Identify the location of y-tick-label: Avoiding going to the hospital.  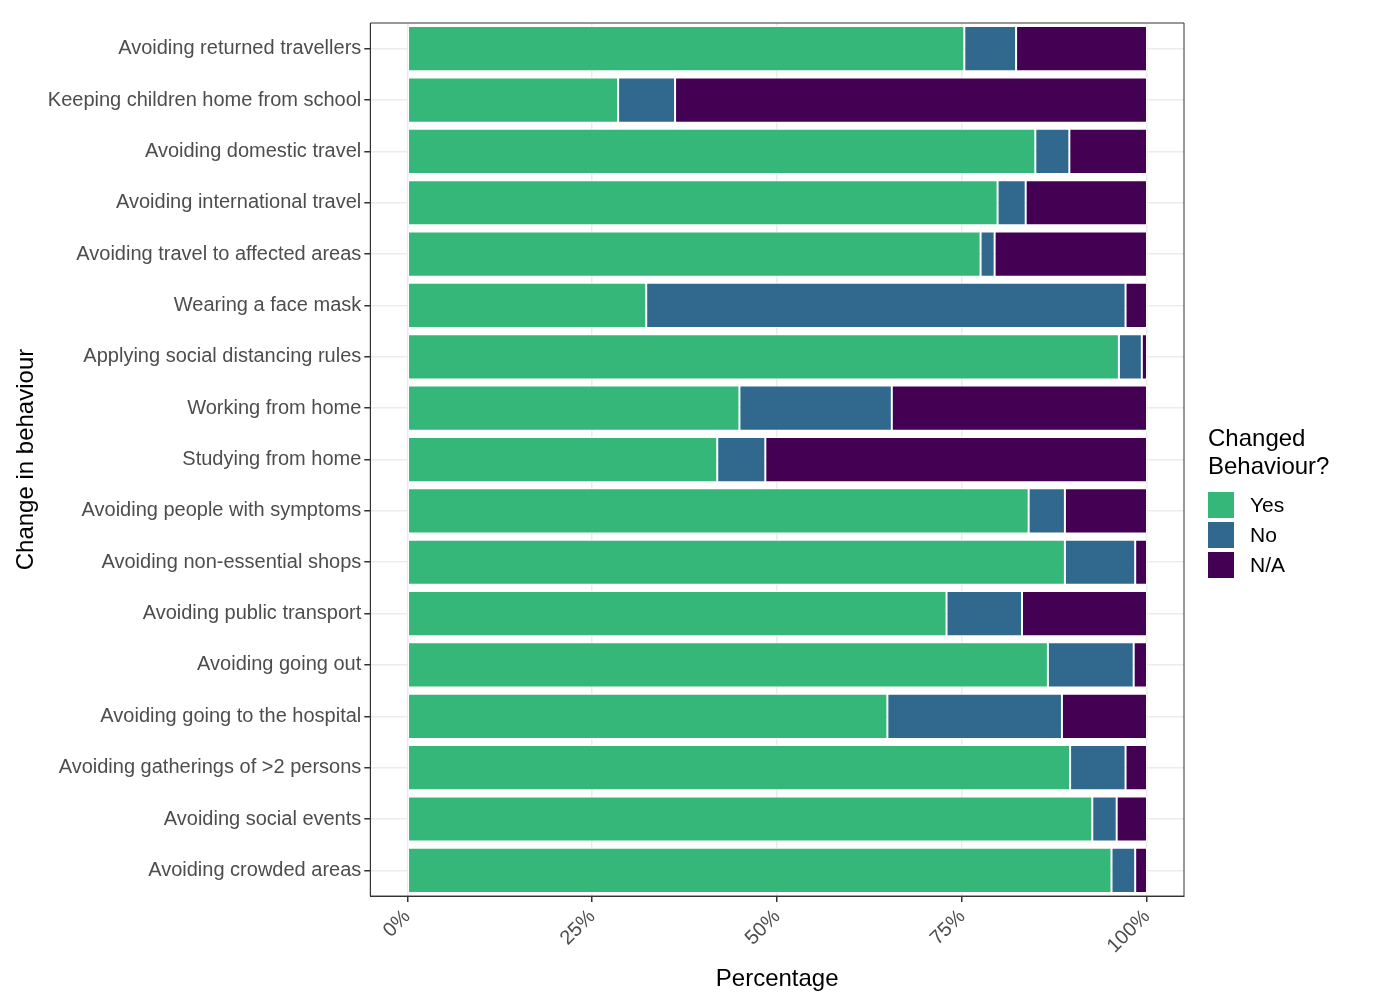
(231, 714).